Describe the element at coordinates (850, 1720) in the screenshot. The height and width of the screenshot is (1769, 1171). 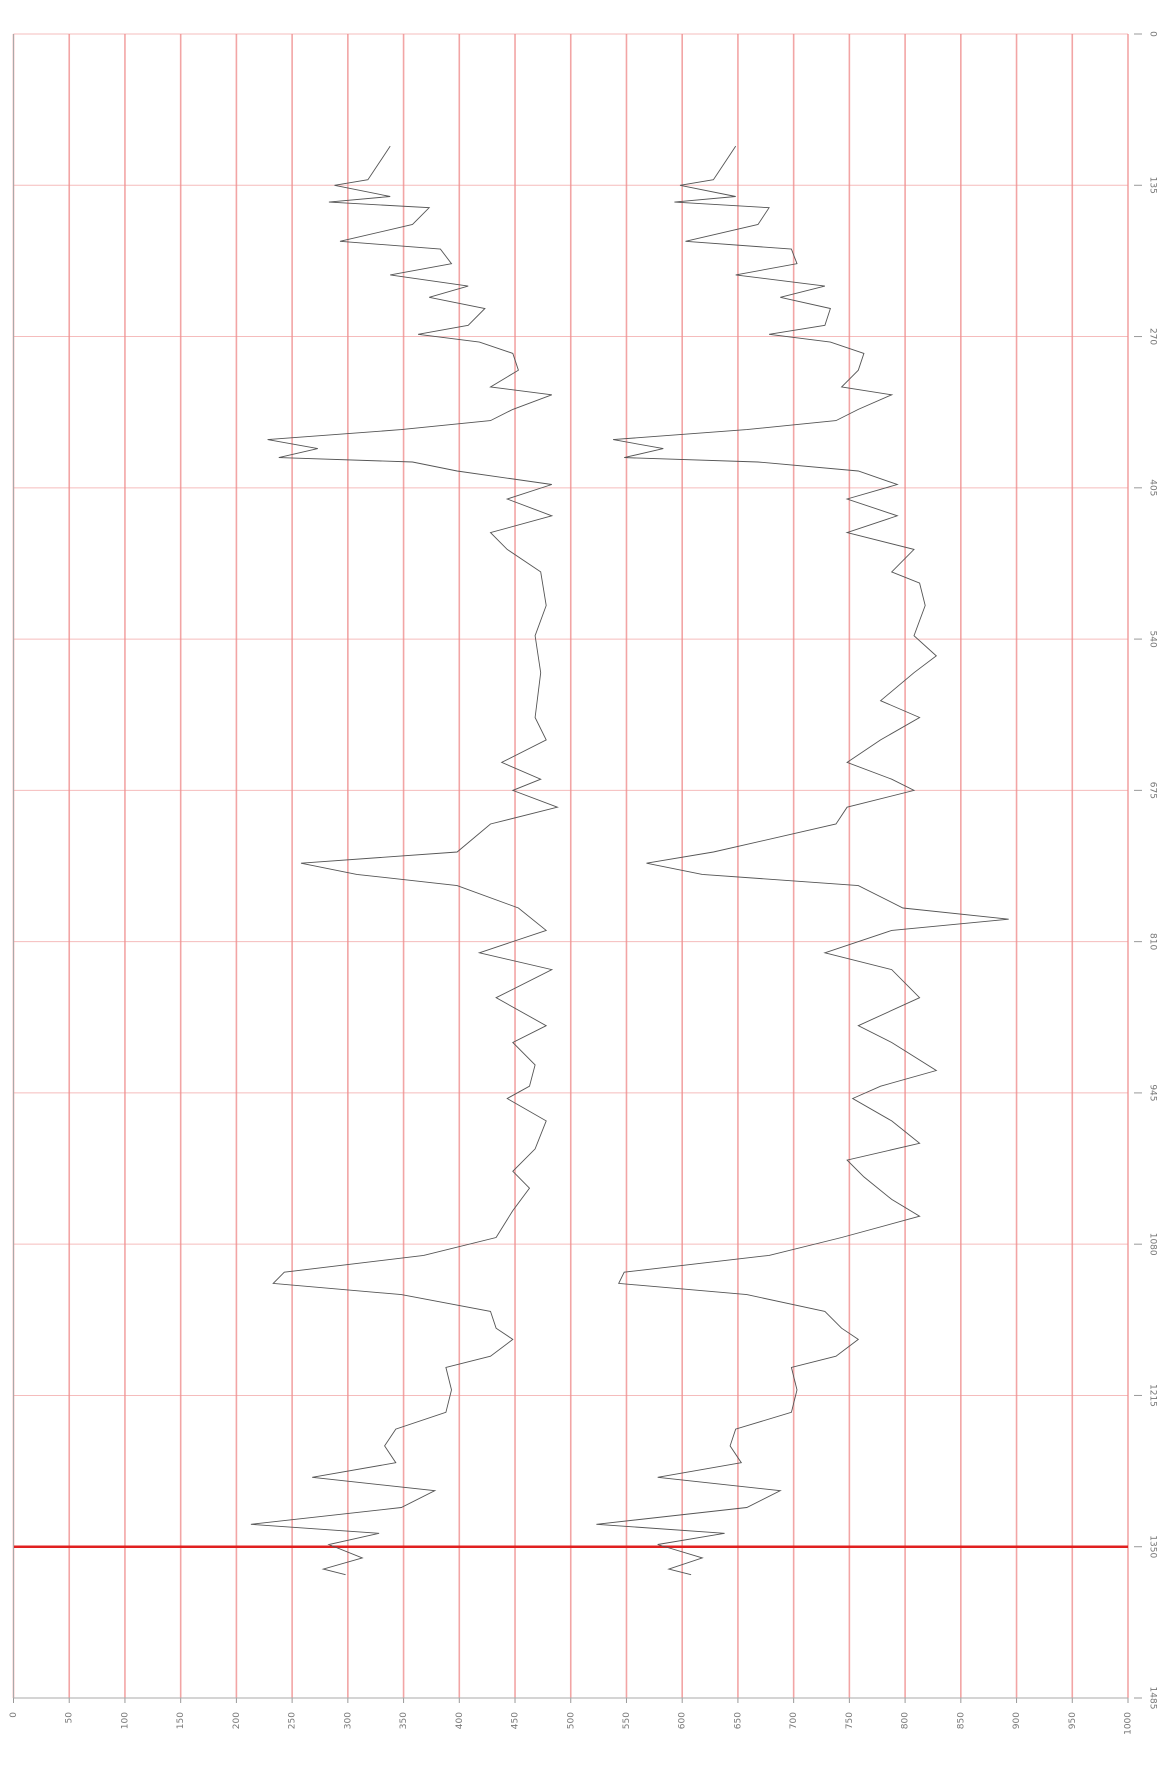
I see `x-tick-label: 750` at that location.